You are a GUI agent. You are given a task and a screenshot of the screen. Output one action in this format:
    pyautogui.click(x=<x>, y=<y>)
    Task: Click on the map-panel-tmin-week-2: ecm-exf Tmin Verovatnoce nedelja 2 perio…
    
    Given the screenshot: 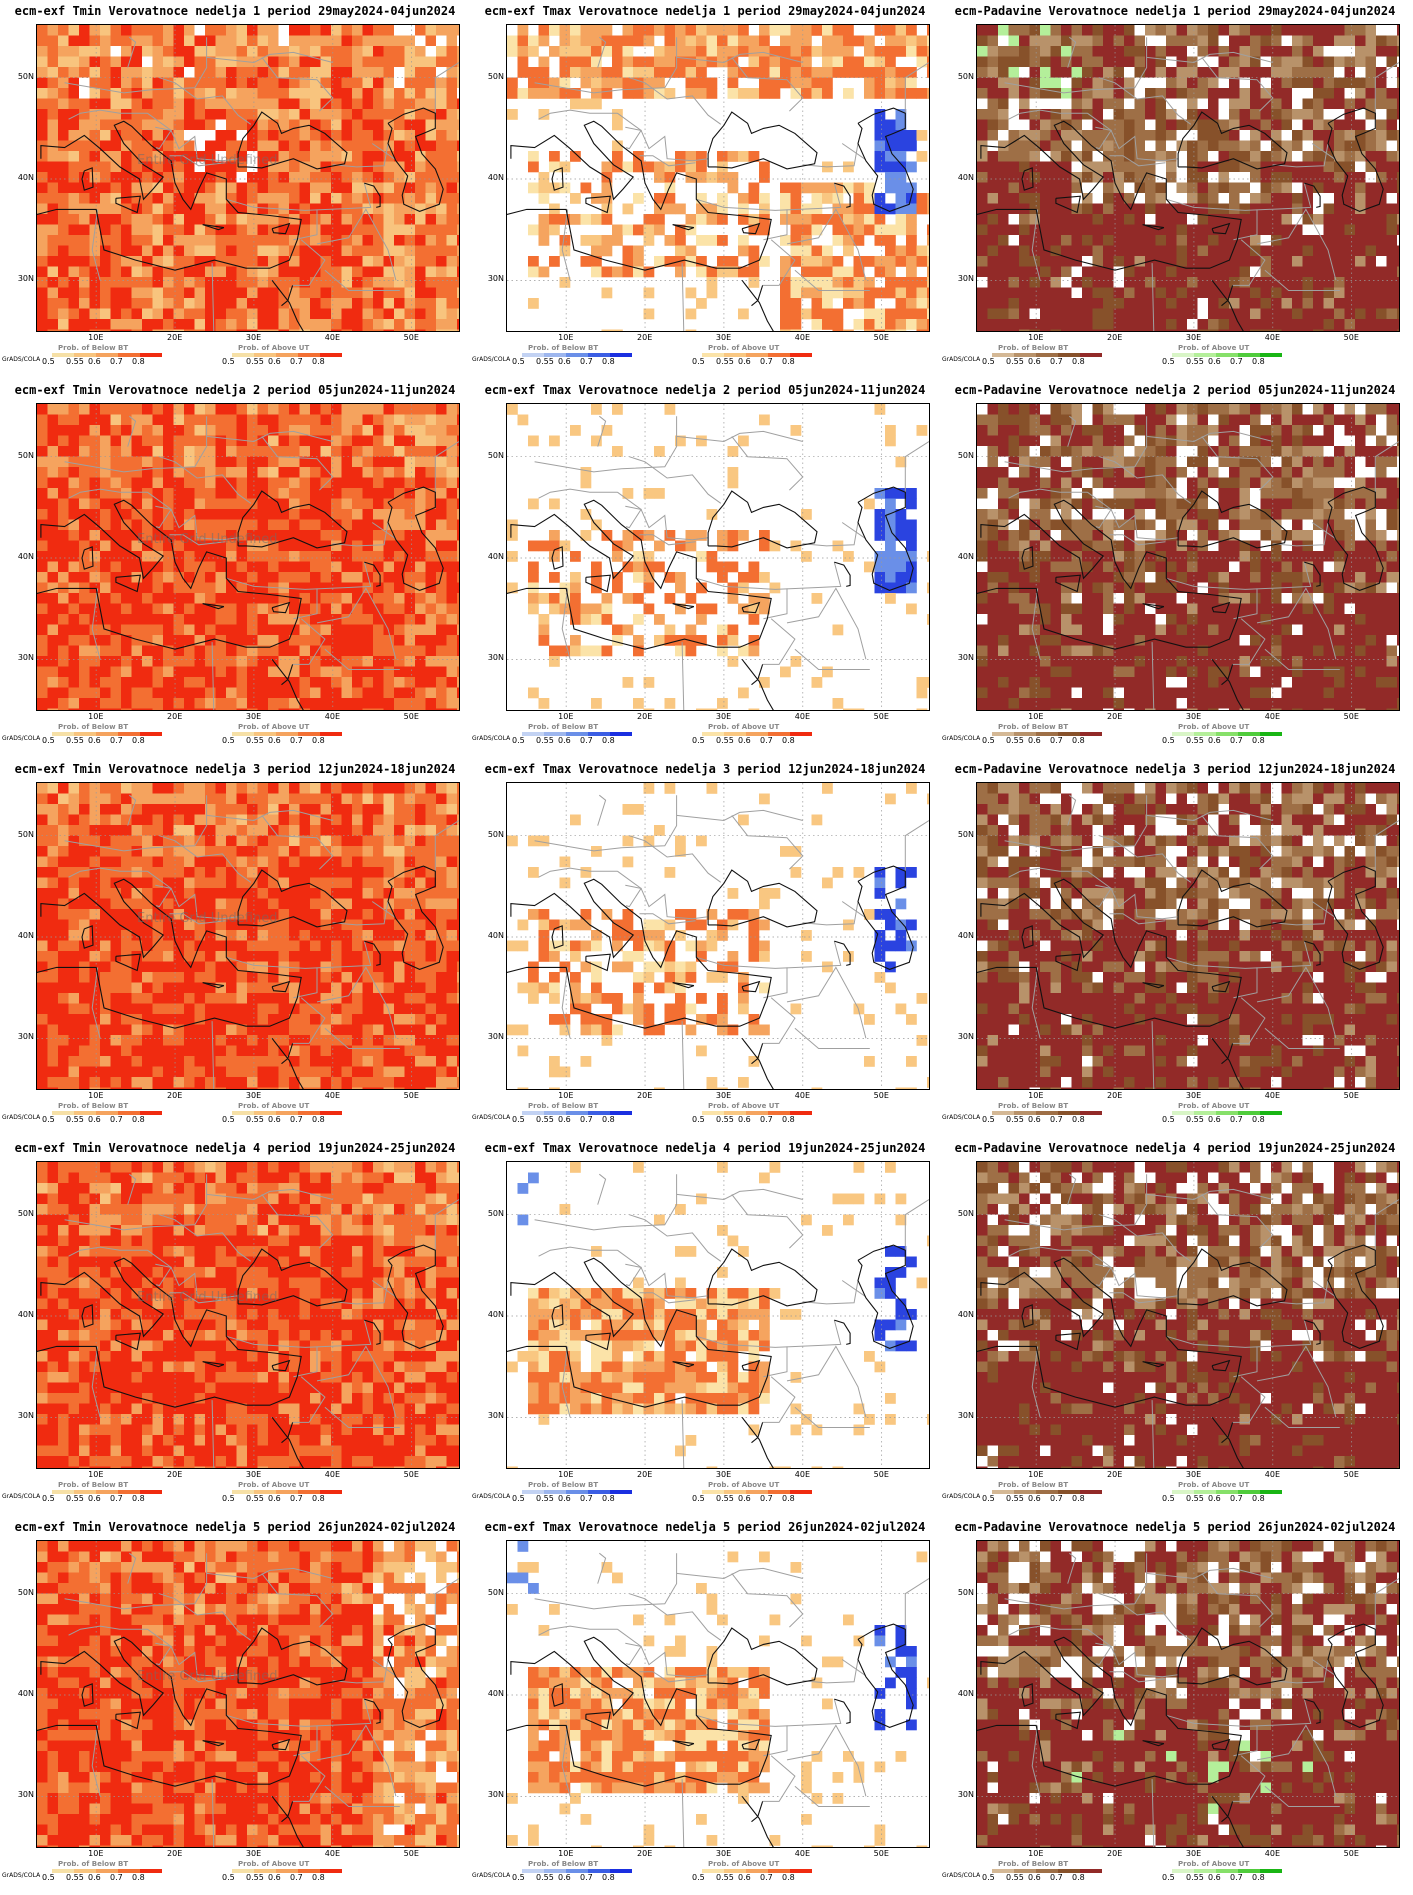 What is the action you would take?
    pyautogui.click(x=235, y=568)
    